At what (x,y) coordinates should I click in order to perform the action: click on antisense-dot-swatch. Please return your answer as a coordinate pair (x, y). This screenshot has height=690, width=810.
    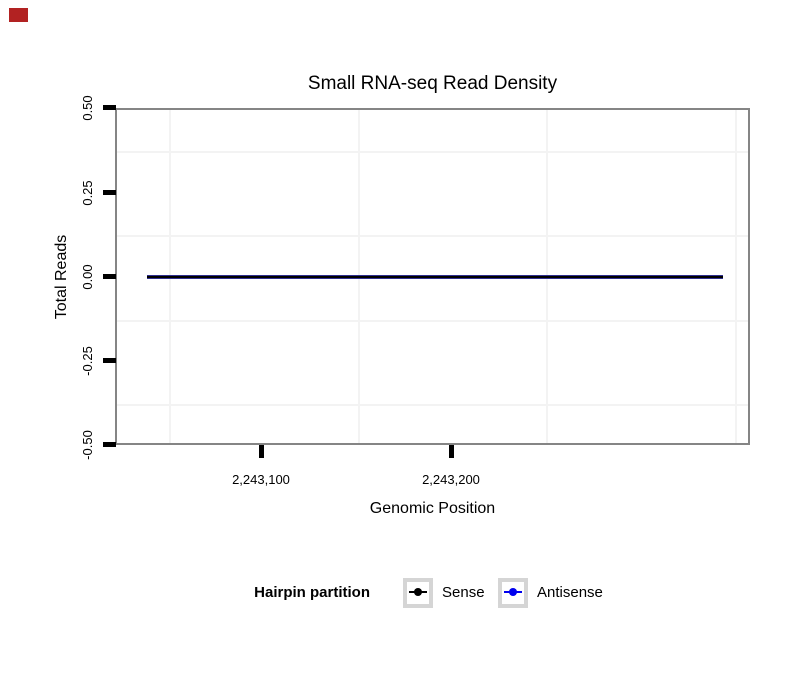
    Looking at the image, I should click on (513, 592).